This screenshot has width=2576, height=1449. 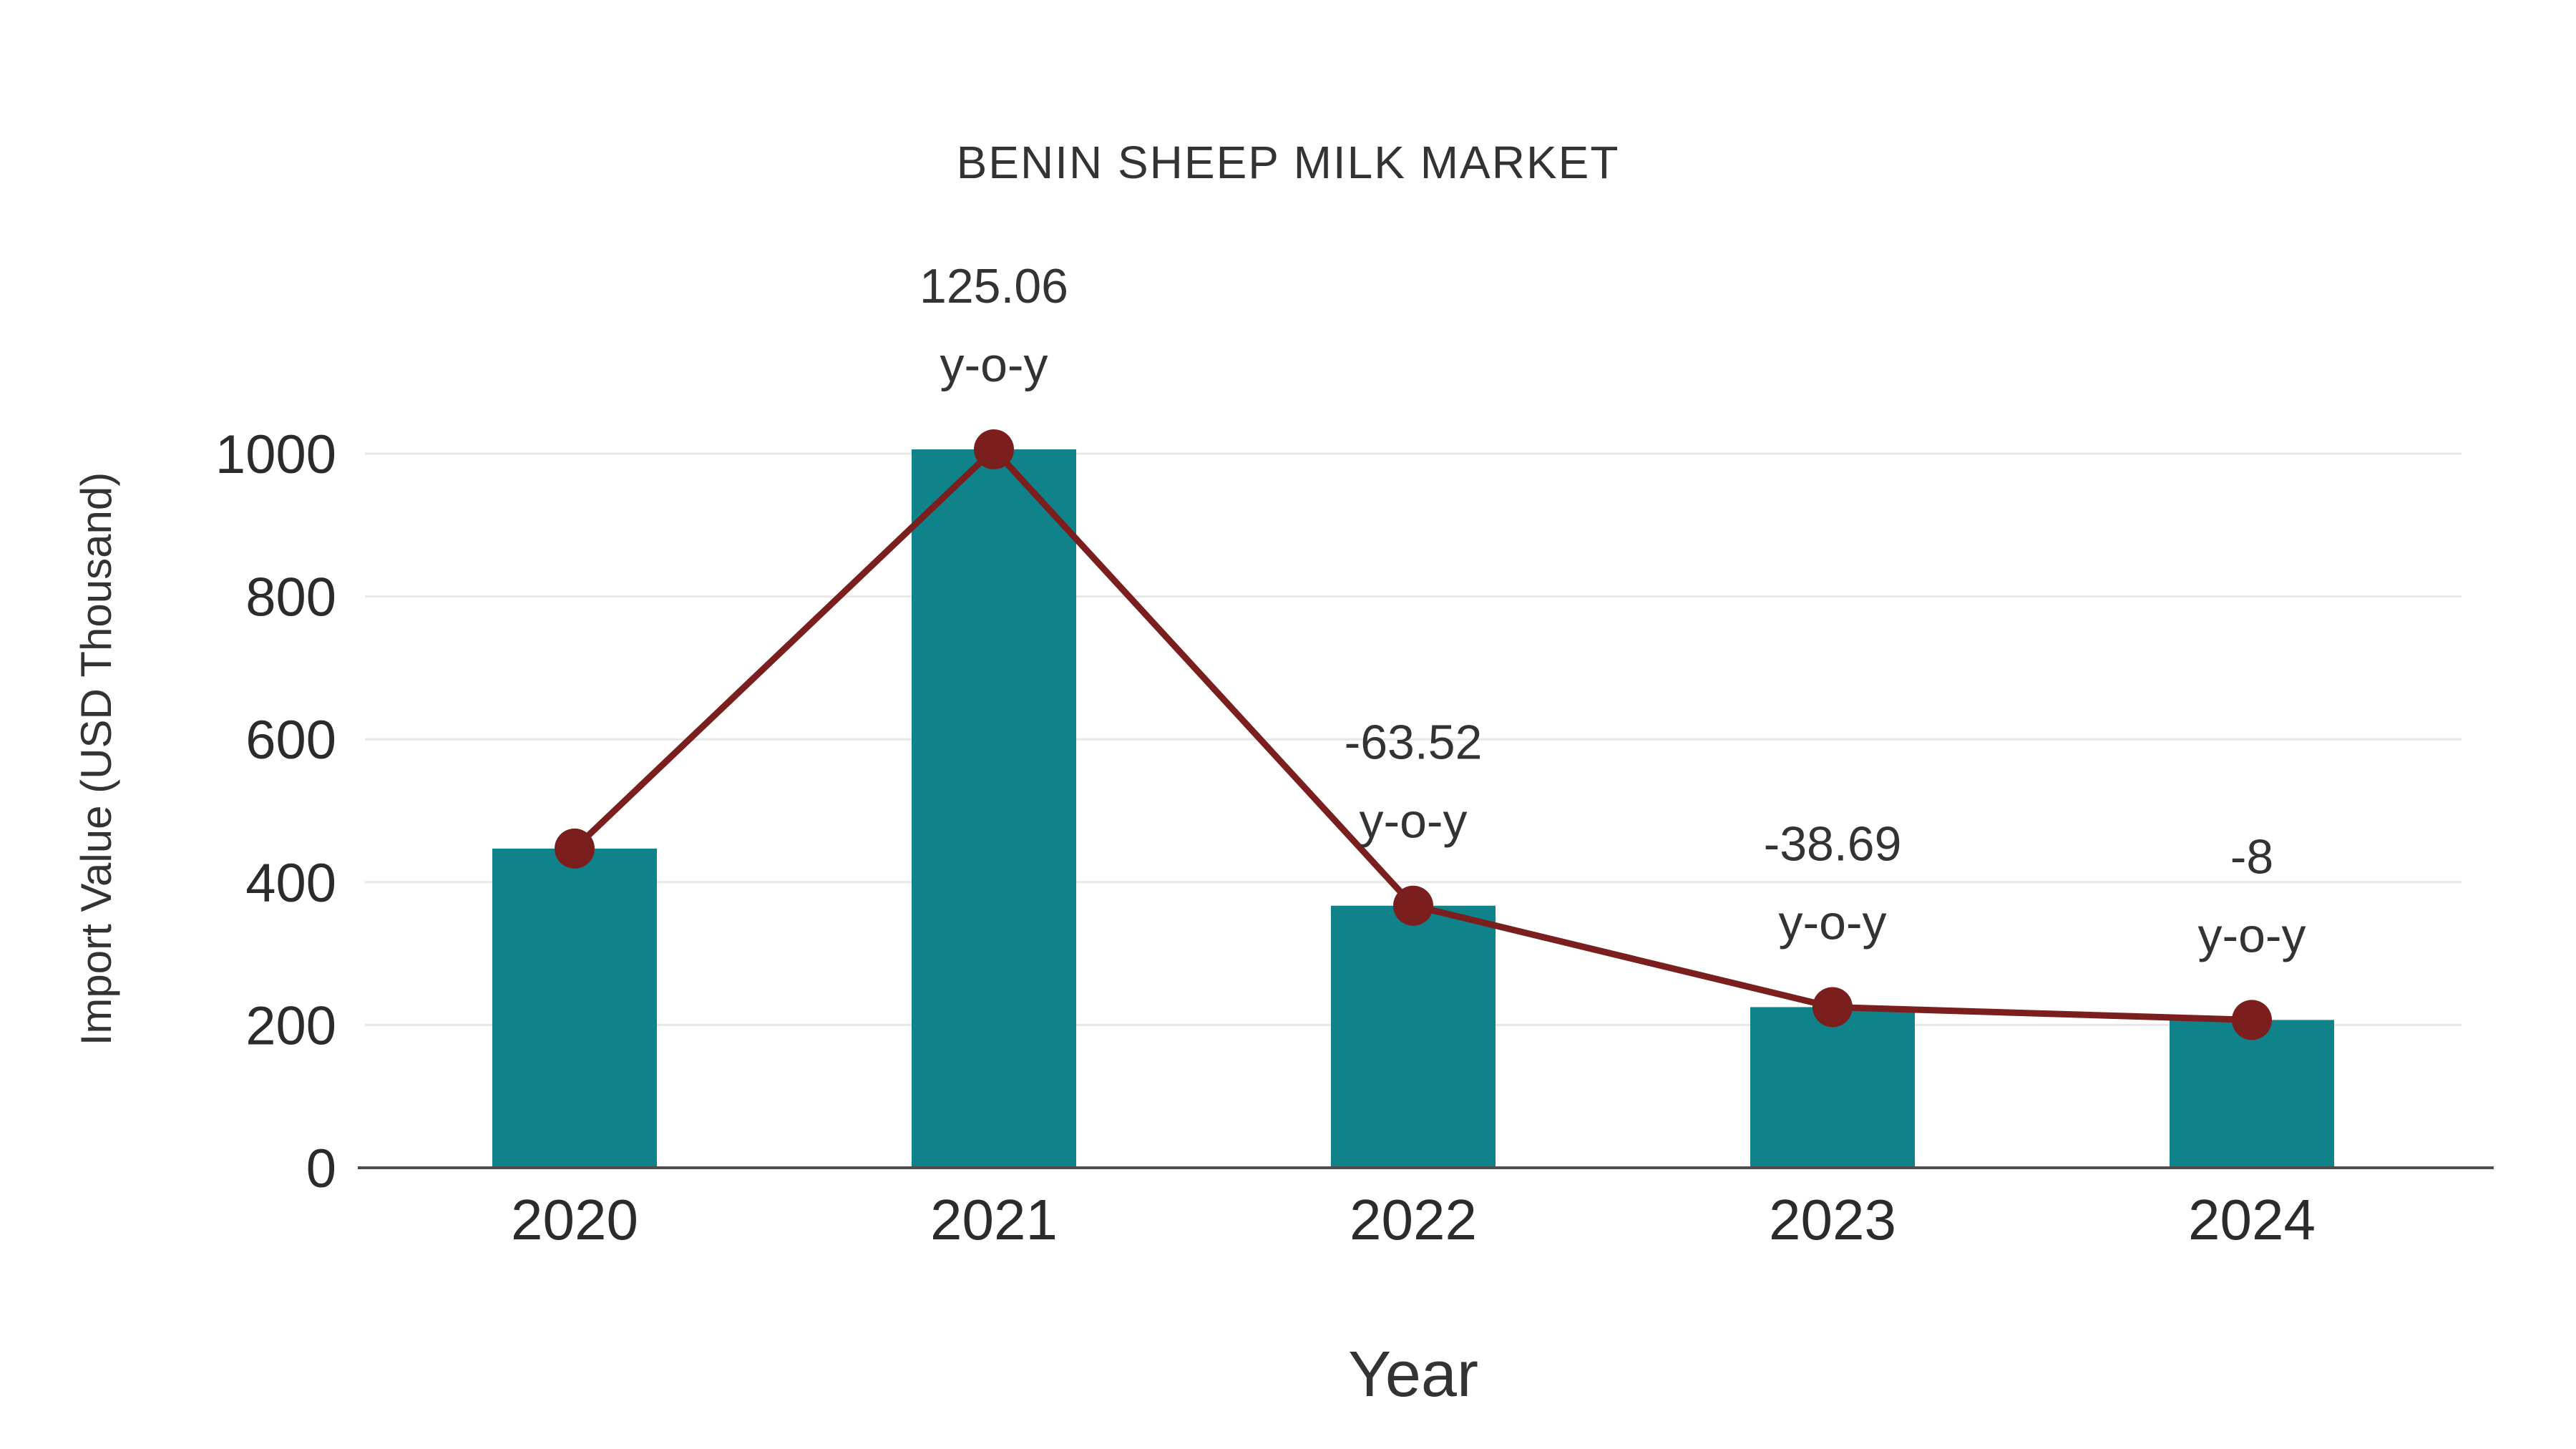 What do you see at coordinates (2251, 935) in the screenshot?
I see `annotation-suffix-2024: y-o-y` at bounding box center [2251, 935].